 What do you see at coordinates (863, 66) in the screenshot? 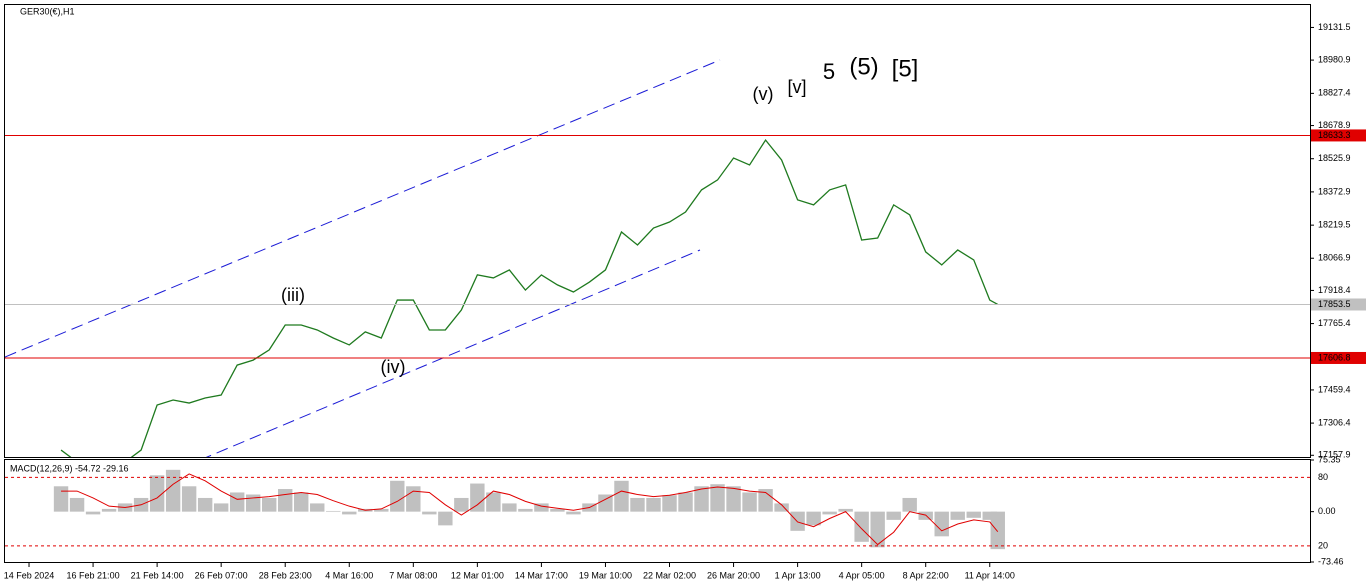
I see `wave-label: (5)` at bounding box center [863, 66].